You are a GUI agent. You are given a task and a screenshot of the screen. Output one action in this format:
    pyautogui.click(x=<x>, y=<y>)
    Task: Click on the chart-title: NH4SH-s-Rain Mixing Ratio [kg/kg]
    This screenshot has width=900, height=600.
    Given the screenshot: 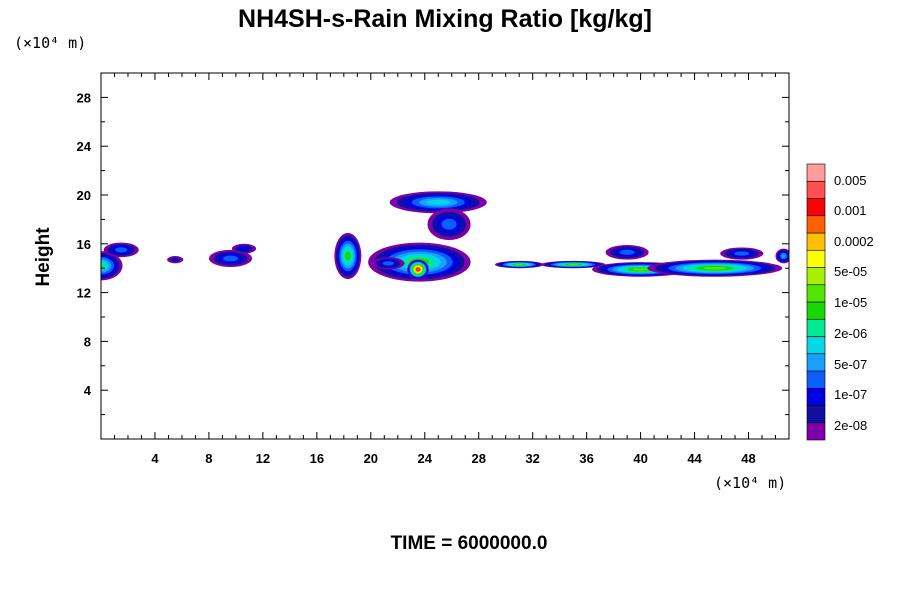 What is the action you would take?
    pyautogui.click(x=445, y=19)
    